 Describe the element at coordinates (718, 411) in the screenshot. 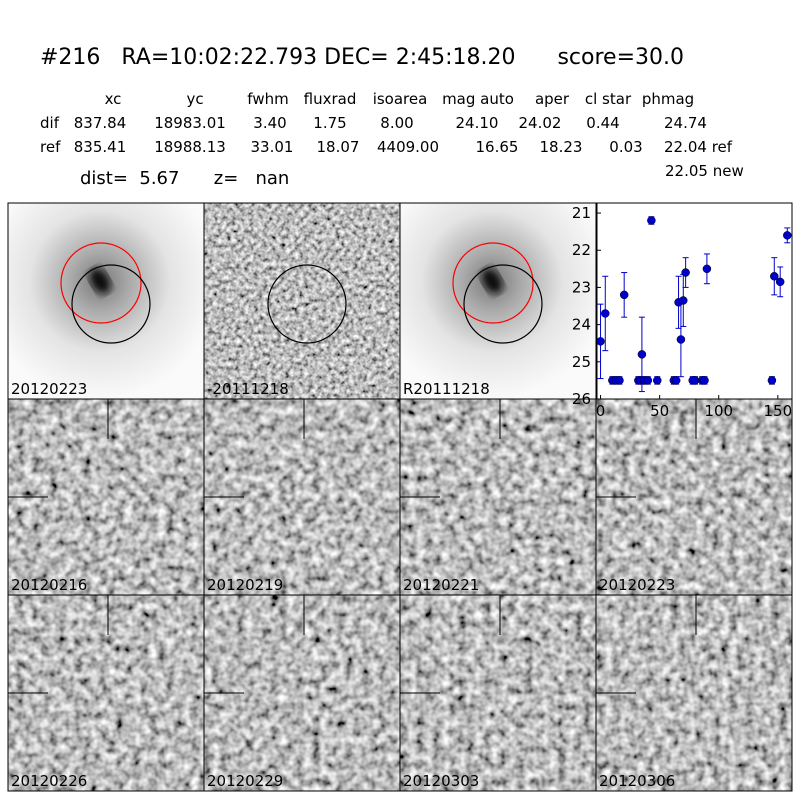

I see `x-tick-label: 100` at that location.